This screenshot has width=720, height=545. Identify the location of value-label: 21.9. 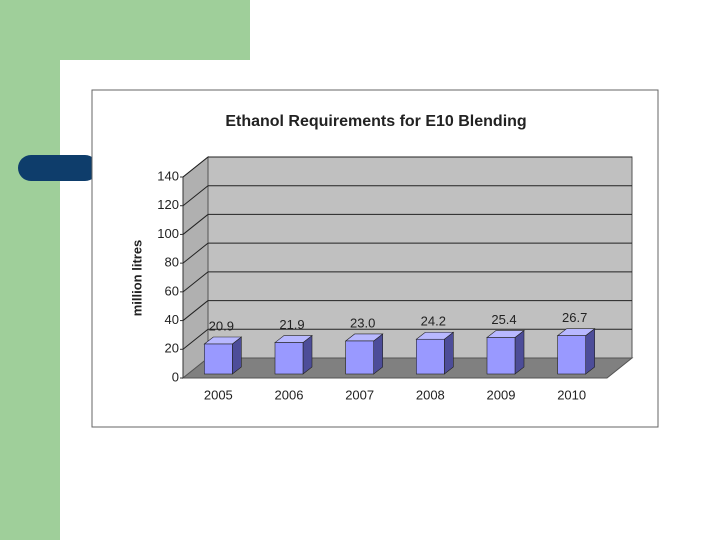
(291, 324).